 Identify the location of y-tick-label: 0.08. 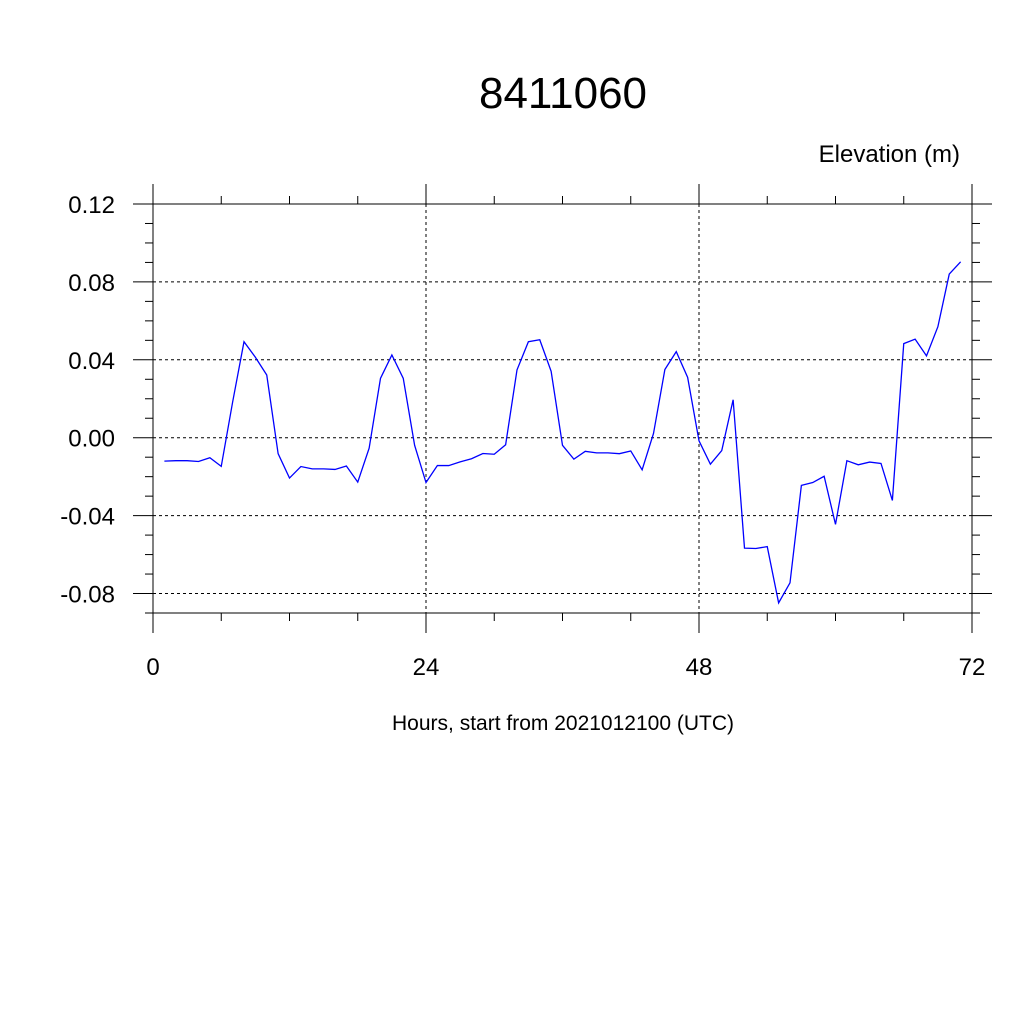
(91, 283).